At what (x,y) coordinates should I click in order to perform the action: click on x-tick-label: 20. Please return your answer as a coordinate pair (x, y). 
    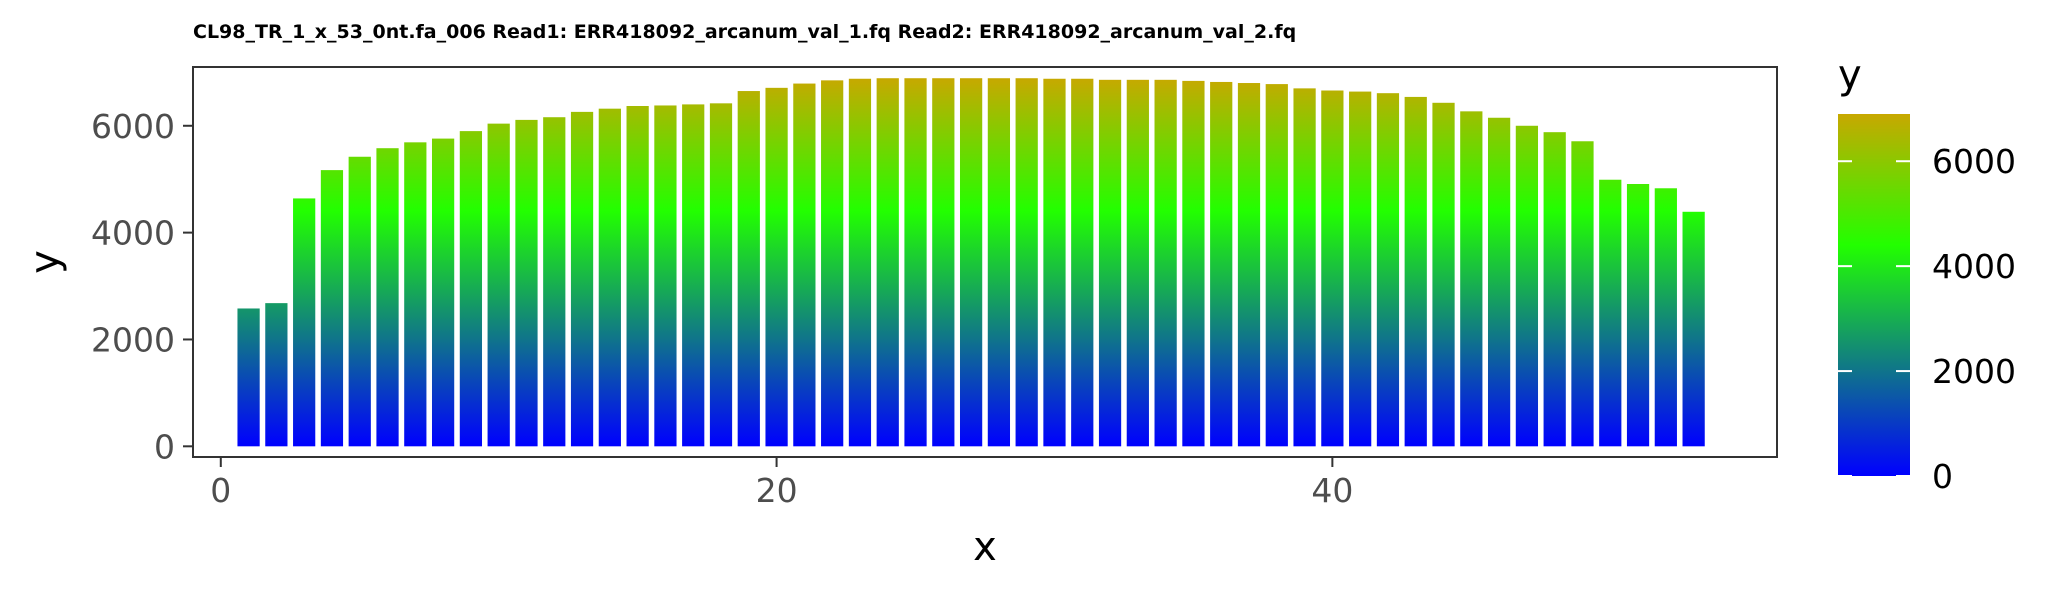
    Looking at the image, I should click on (777, 490).